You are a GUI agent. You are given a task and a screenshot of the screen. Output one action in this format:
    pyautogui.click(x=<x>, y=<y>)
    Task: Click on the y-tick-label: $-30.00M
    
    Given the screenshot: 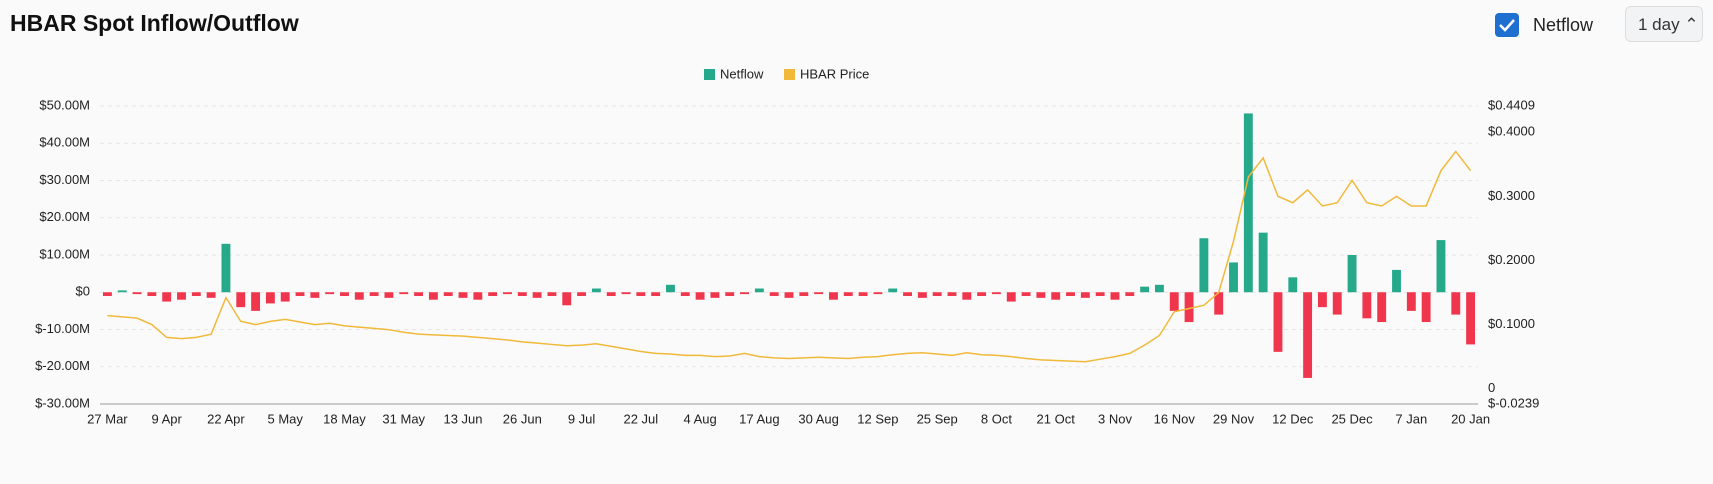 What is the action you would take?
    pyautogui.click(x=62, y=402)
    